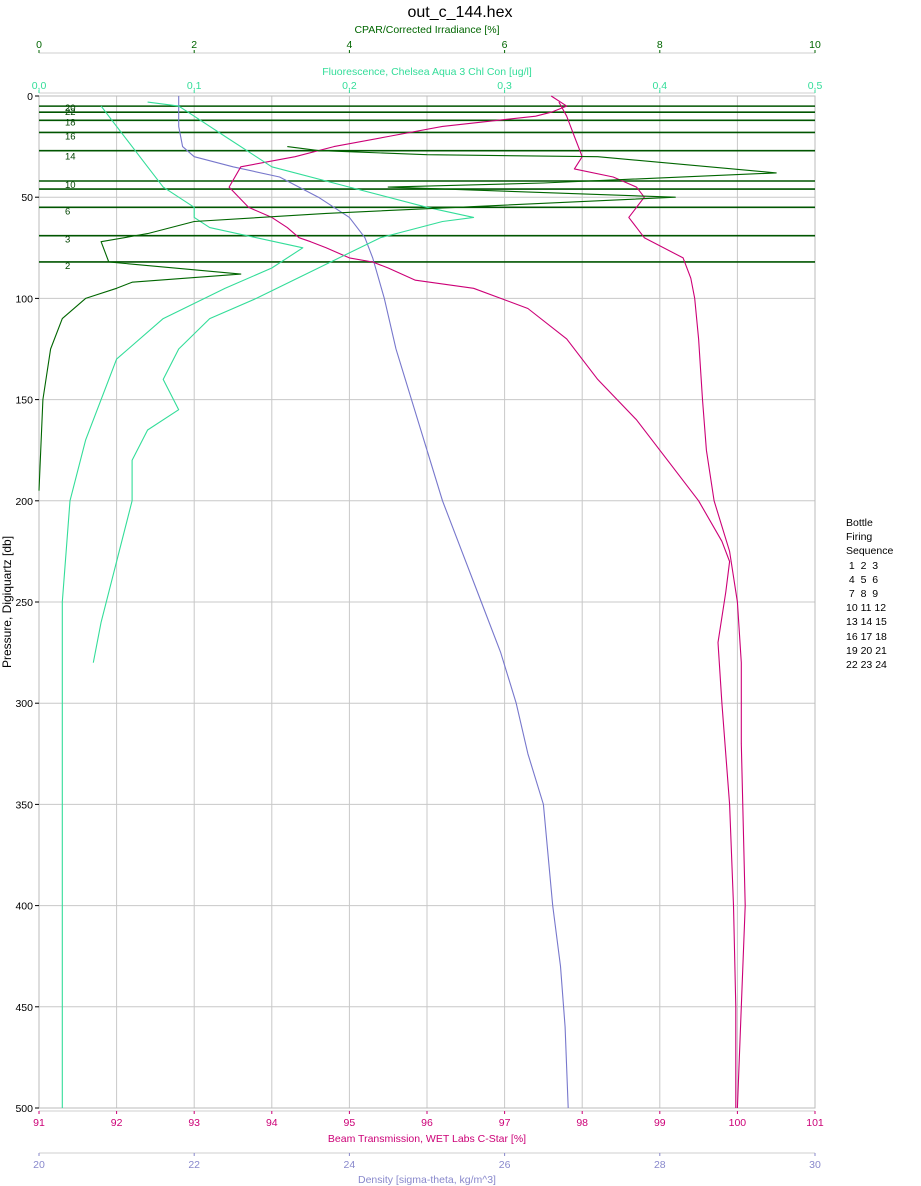 This screenshot has height=1186, width=921. What do you see at coordinates (350, 1165) in the screenshot?
I see `axis-tick-label-den: 24` at bounding box center [350, 1165].